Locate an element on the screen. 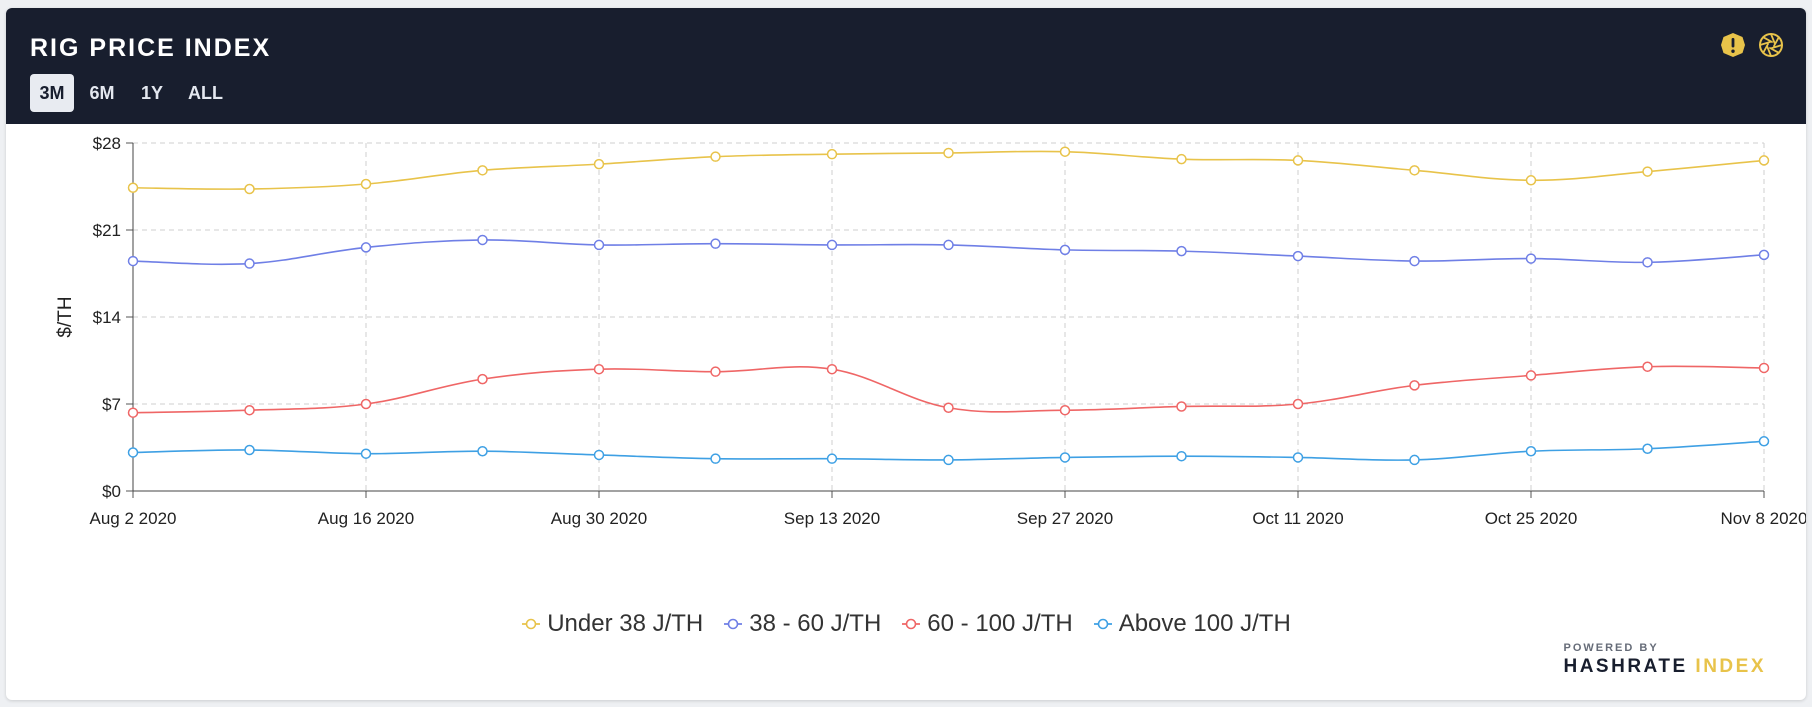  aperture-icon is located at coordinates (1771, 45).